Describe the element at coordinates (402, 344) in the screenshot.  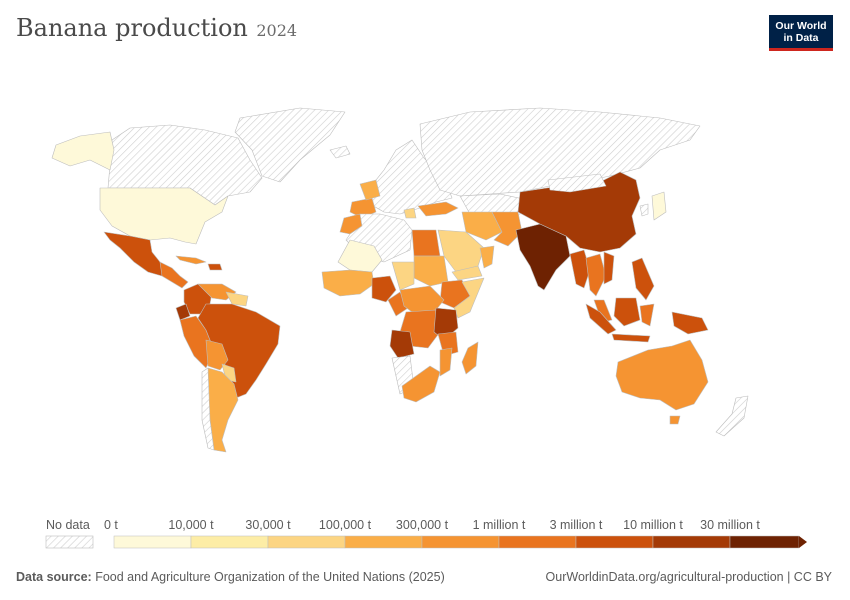
I see `region-angola` at that location.